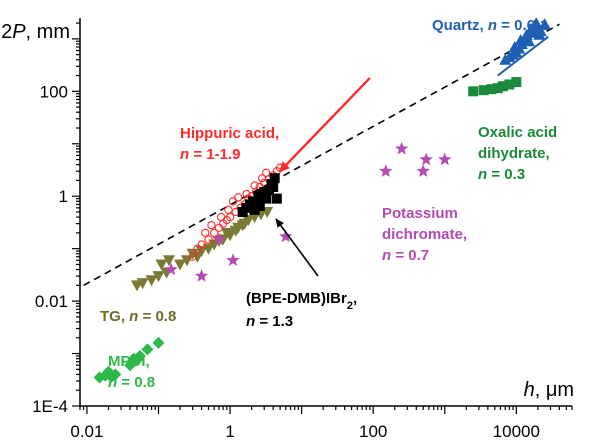 This screenshot has height=448, width=592. I want to click on x-tick-label: 100, so click(373, 431).